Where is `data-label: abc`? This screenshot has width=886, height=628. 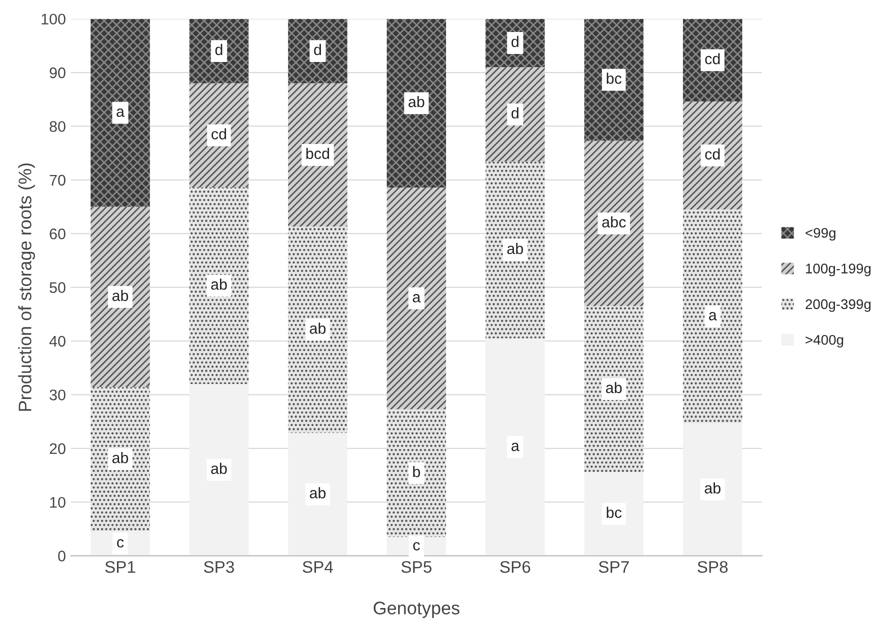 data-label: abc is located at coordinates (614, 222).